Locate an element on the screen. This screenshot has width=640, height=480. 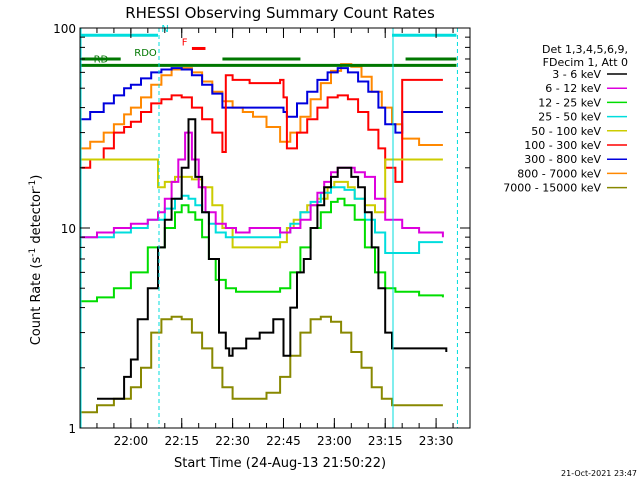
plot-timestamp: 21-Oct-2021 23:47 is located at coordinates (599, 473).